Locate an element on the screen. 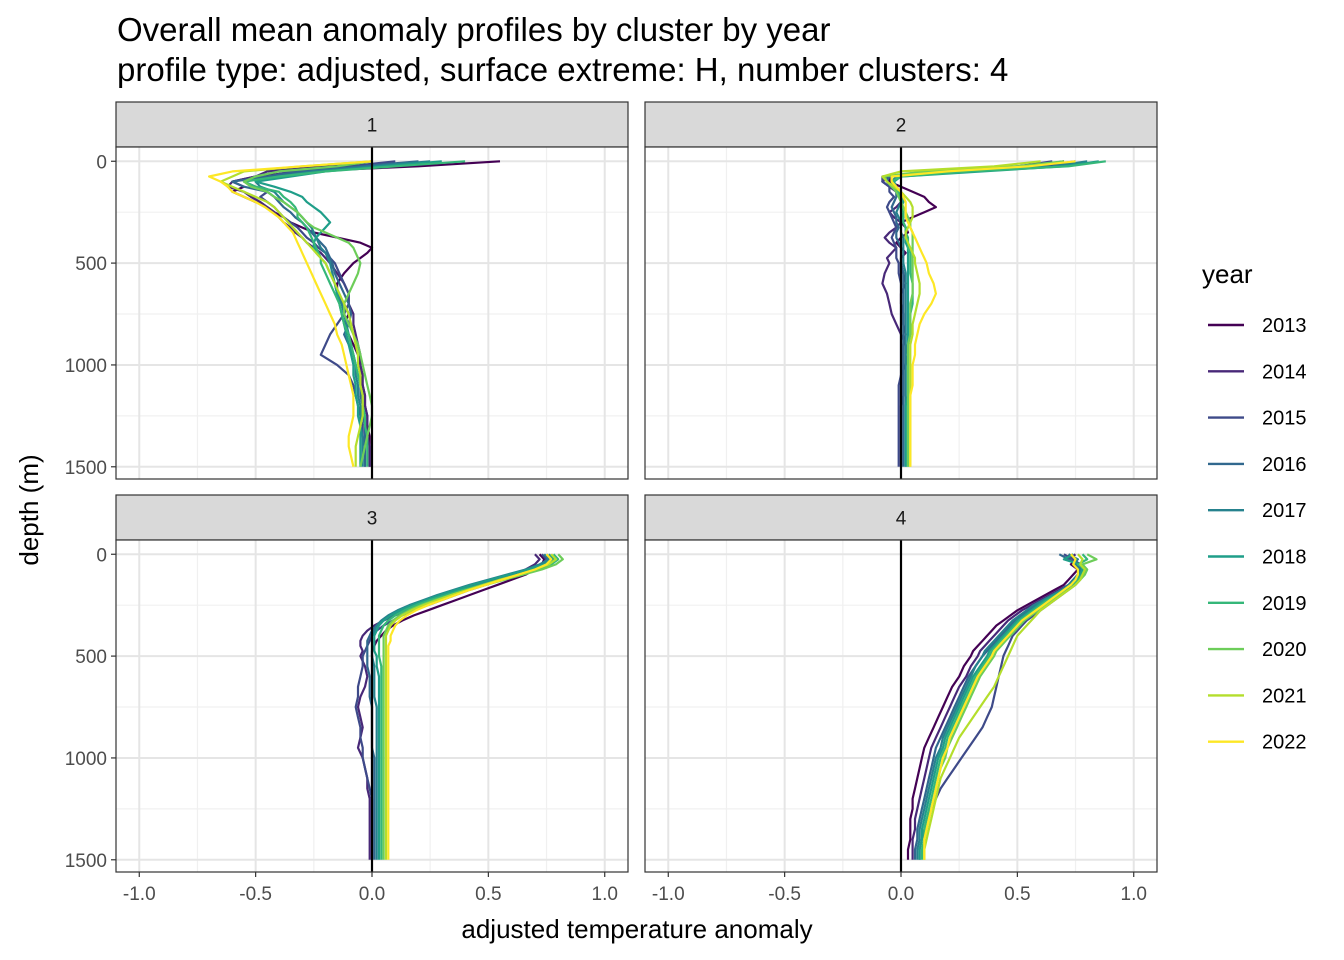 This screenshot has width=1344, height=960. legend-title: year is located at coordinates (1227, 274).